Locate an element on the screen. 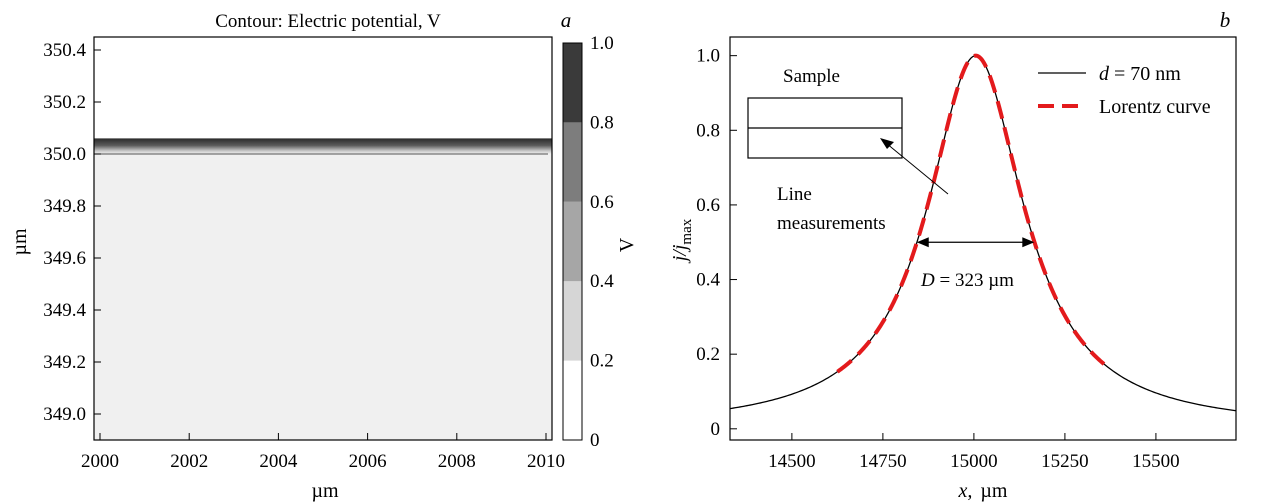 Image resolution: width=1264 pixels, height=502 pixels. a-x-tick-label: 2002 is located at coordinates (189, 461).